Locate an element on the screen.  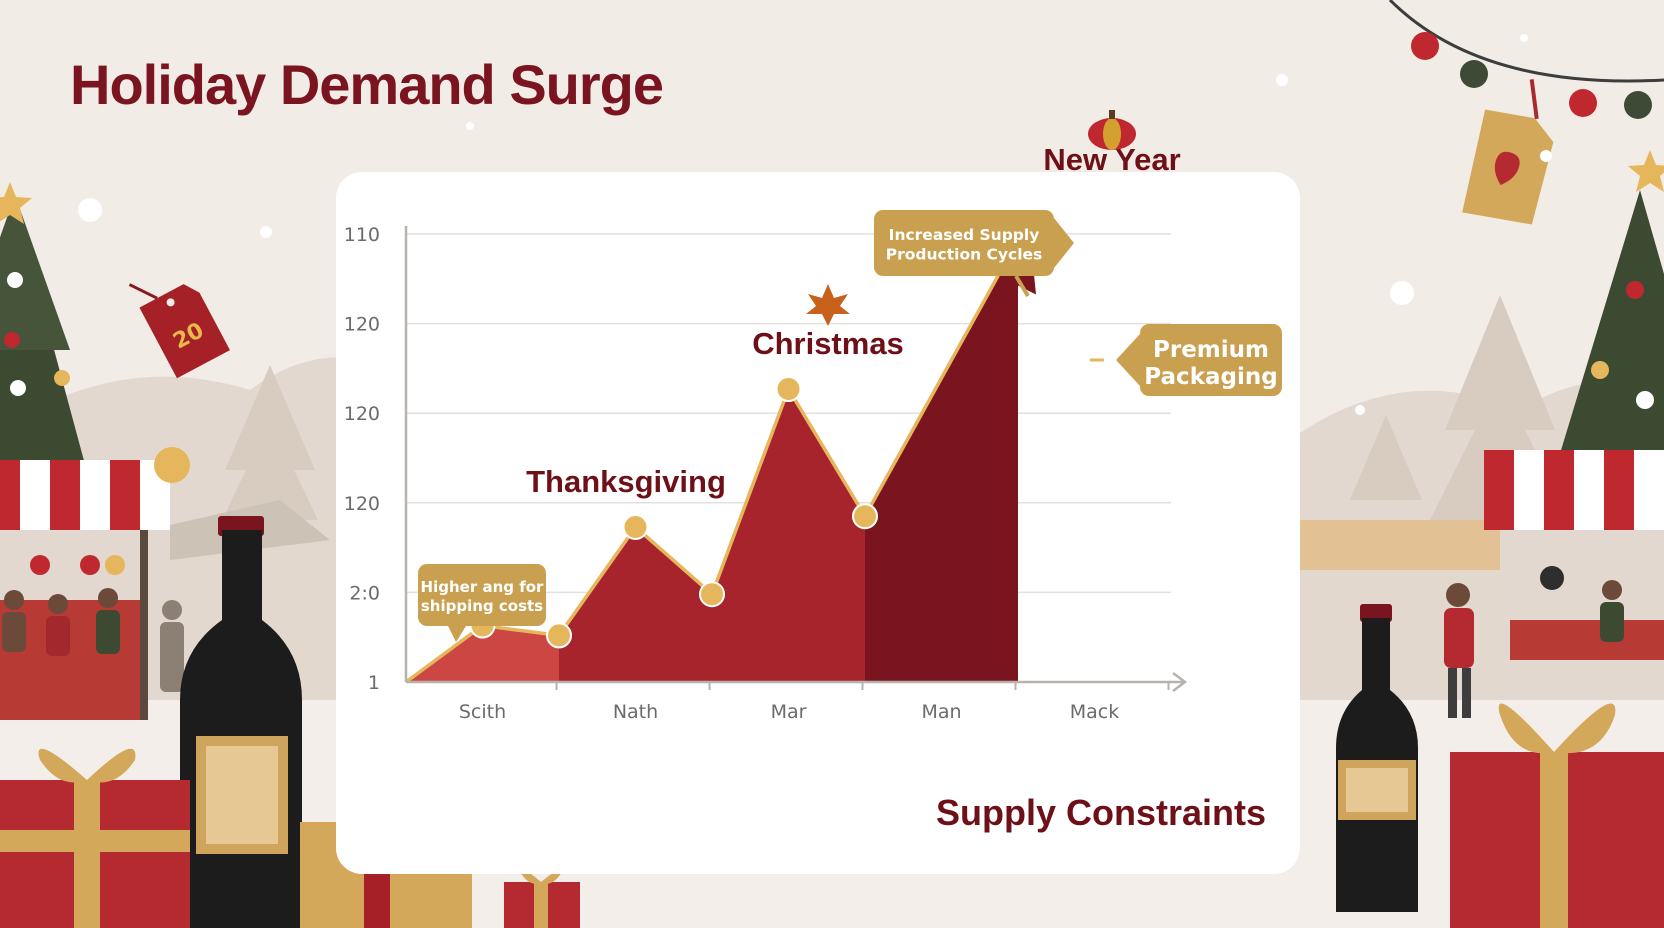
y-tick-label: 1 is located at coordinates (374, 683).